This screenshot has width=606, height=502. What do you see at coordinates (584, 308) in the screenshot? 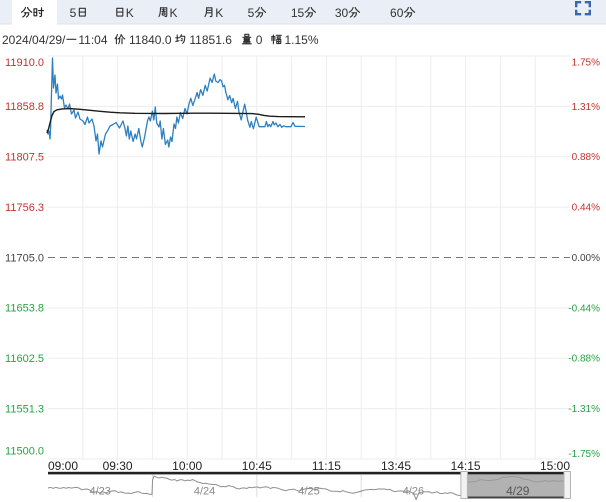
I see `svg-text: -0.44%` at bounding box center [584, 308].